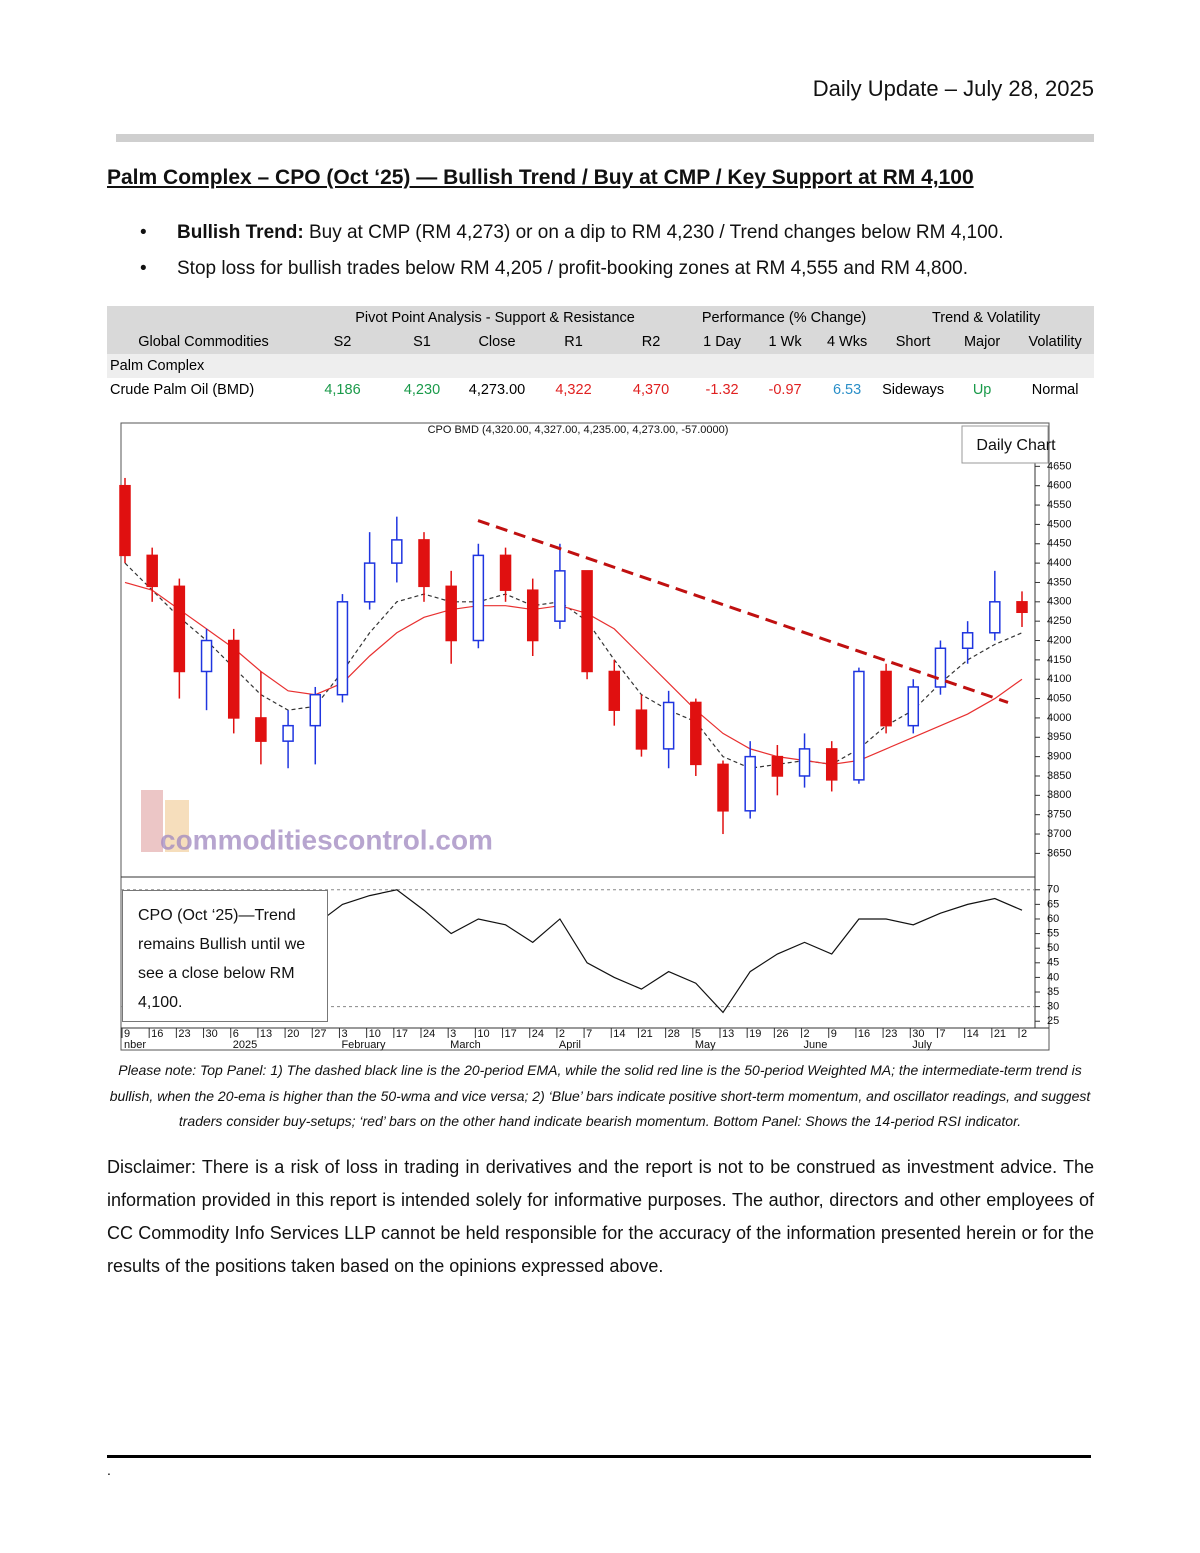  Describe the element at coordinates (182, 390) in the screenshot. I see `cell: Crude Palm Oil (BMD)` at that location.